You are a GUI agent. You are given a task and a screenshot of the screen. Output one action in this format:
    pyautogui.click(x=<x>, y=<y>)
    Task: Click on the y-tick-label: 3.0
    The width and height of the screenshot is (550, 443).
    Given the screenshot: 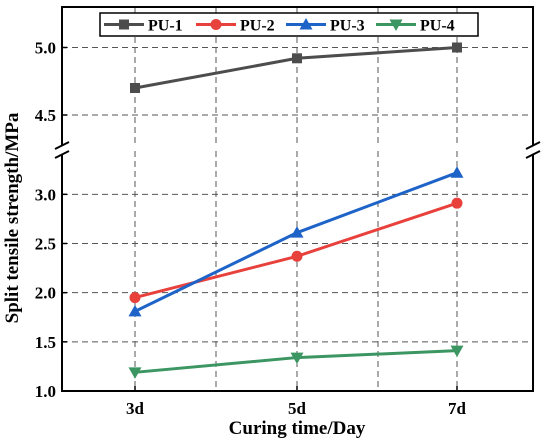 What is the action you would take?
    pyautogui.click(x=45, y=194)
    